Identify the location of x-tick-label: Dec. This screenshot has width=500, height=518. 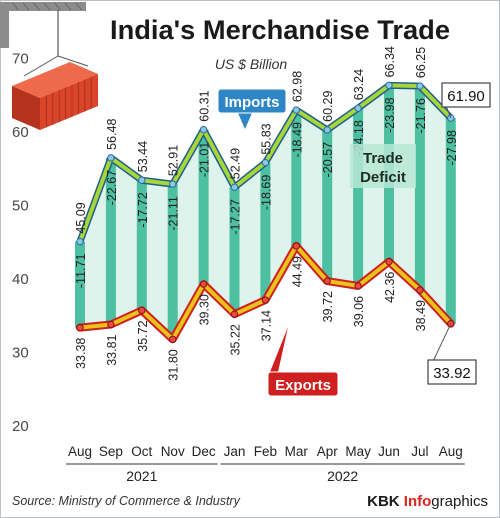
(204, 451).